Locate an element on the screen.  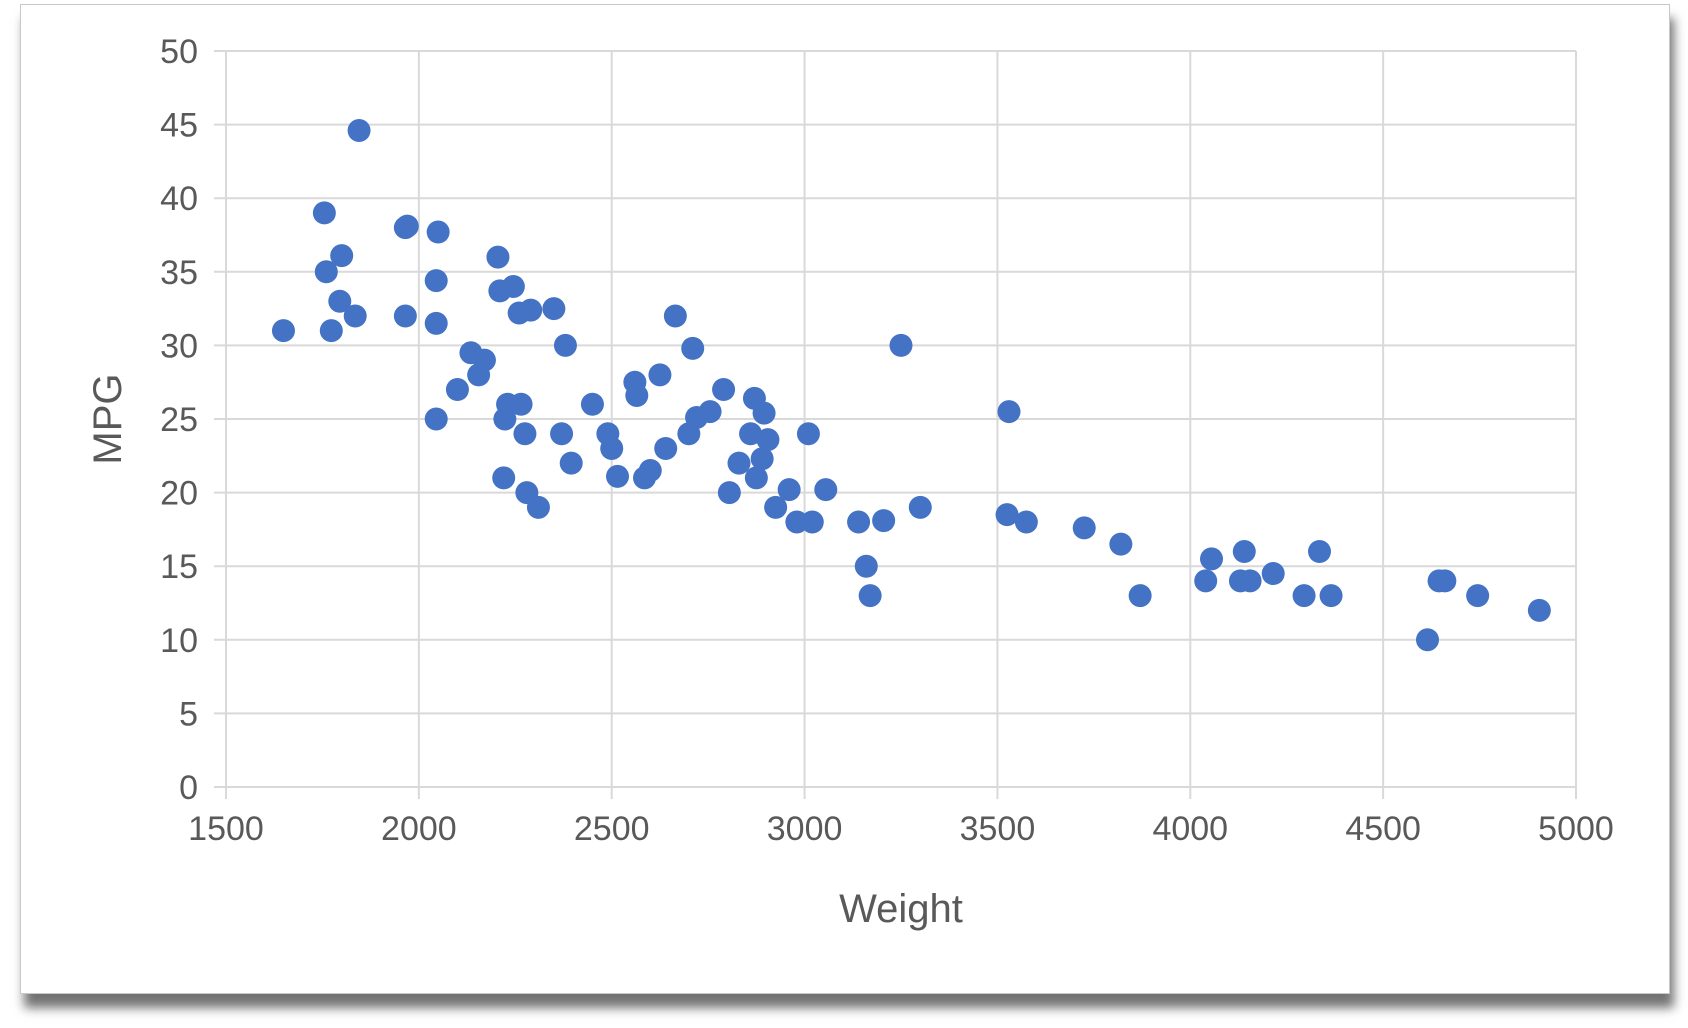
y-tick-label: 20 is located at coordinates (179, 494).